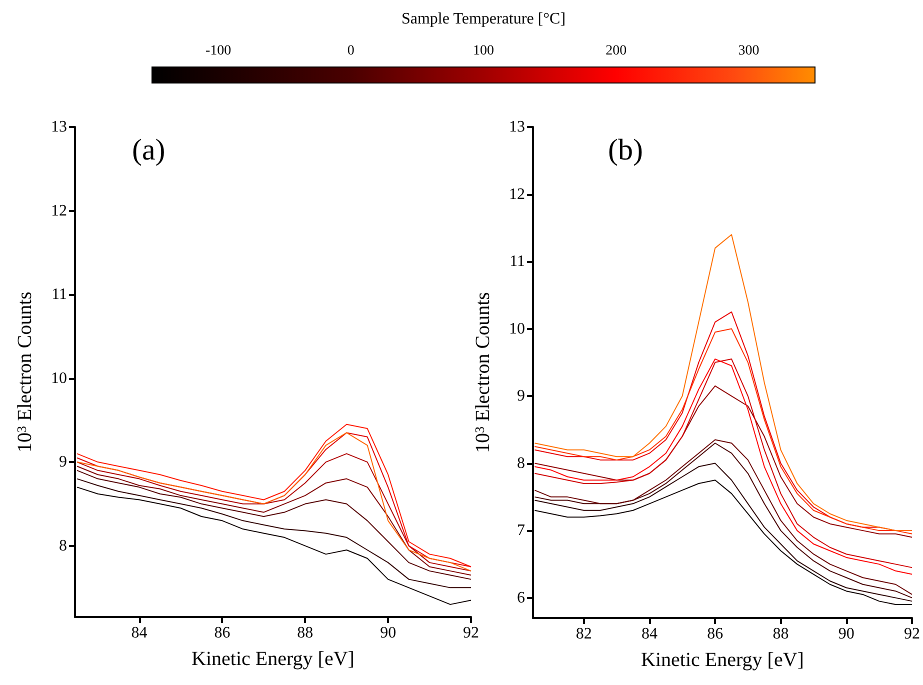 Image resolution: width=923 pixels, height=685 pixels. Describe the element at coordinates (483, 19) in the screenshot. I see `color-bar-title: Sample Temperature [°C]` at that location.